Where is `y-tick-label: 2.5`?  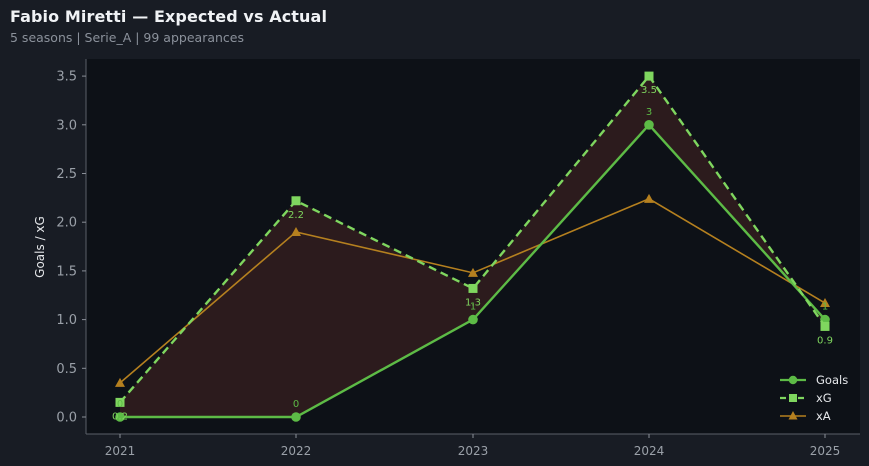
y-tick-label: 2.5 is located at coordinates (66, 174).